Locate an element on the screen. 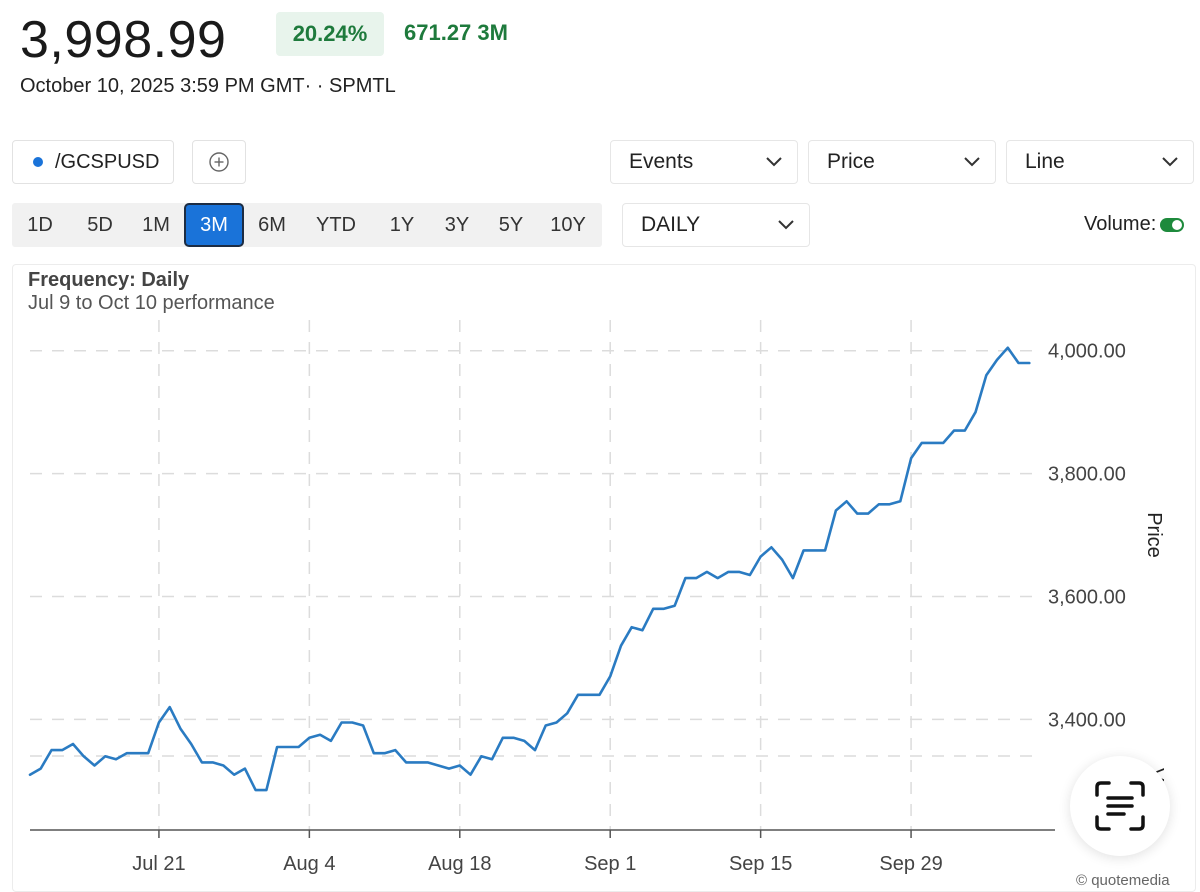 This screenshot has width=1200, height=892. volume-toggle: Volume: is located at coordinates (1134, 224).